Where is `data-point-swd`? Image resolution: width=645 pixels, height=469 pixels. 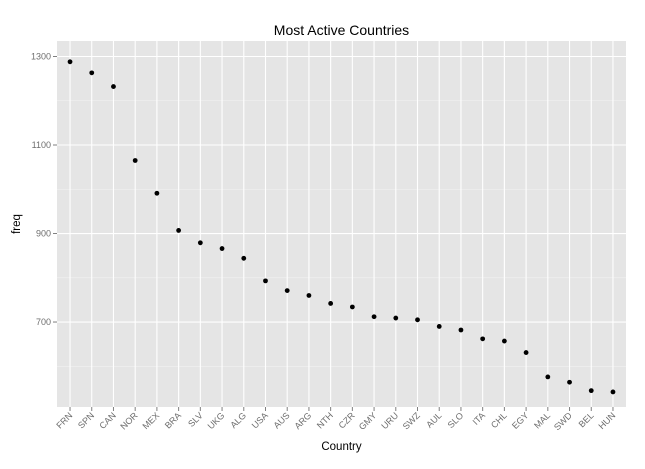 data-point-swd is located at coordinates (569, 382).